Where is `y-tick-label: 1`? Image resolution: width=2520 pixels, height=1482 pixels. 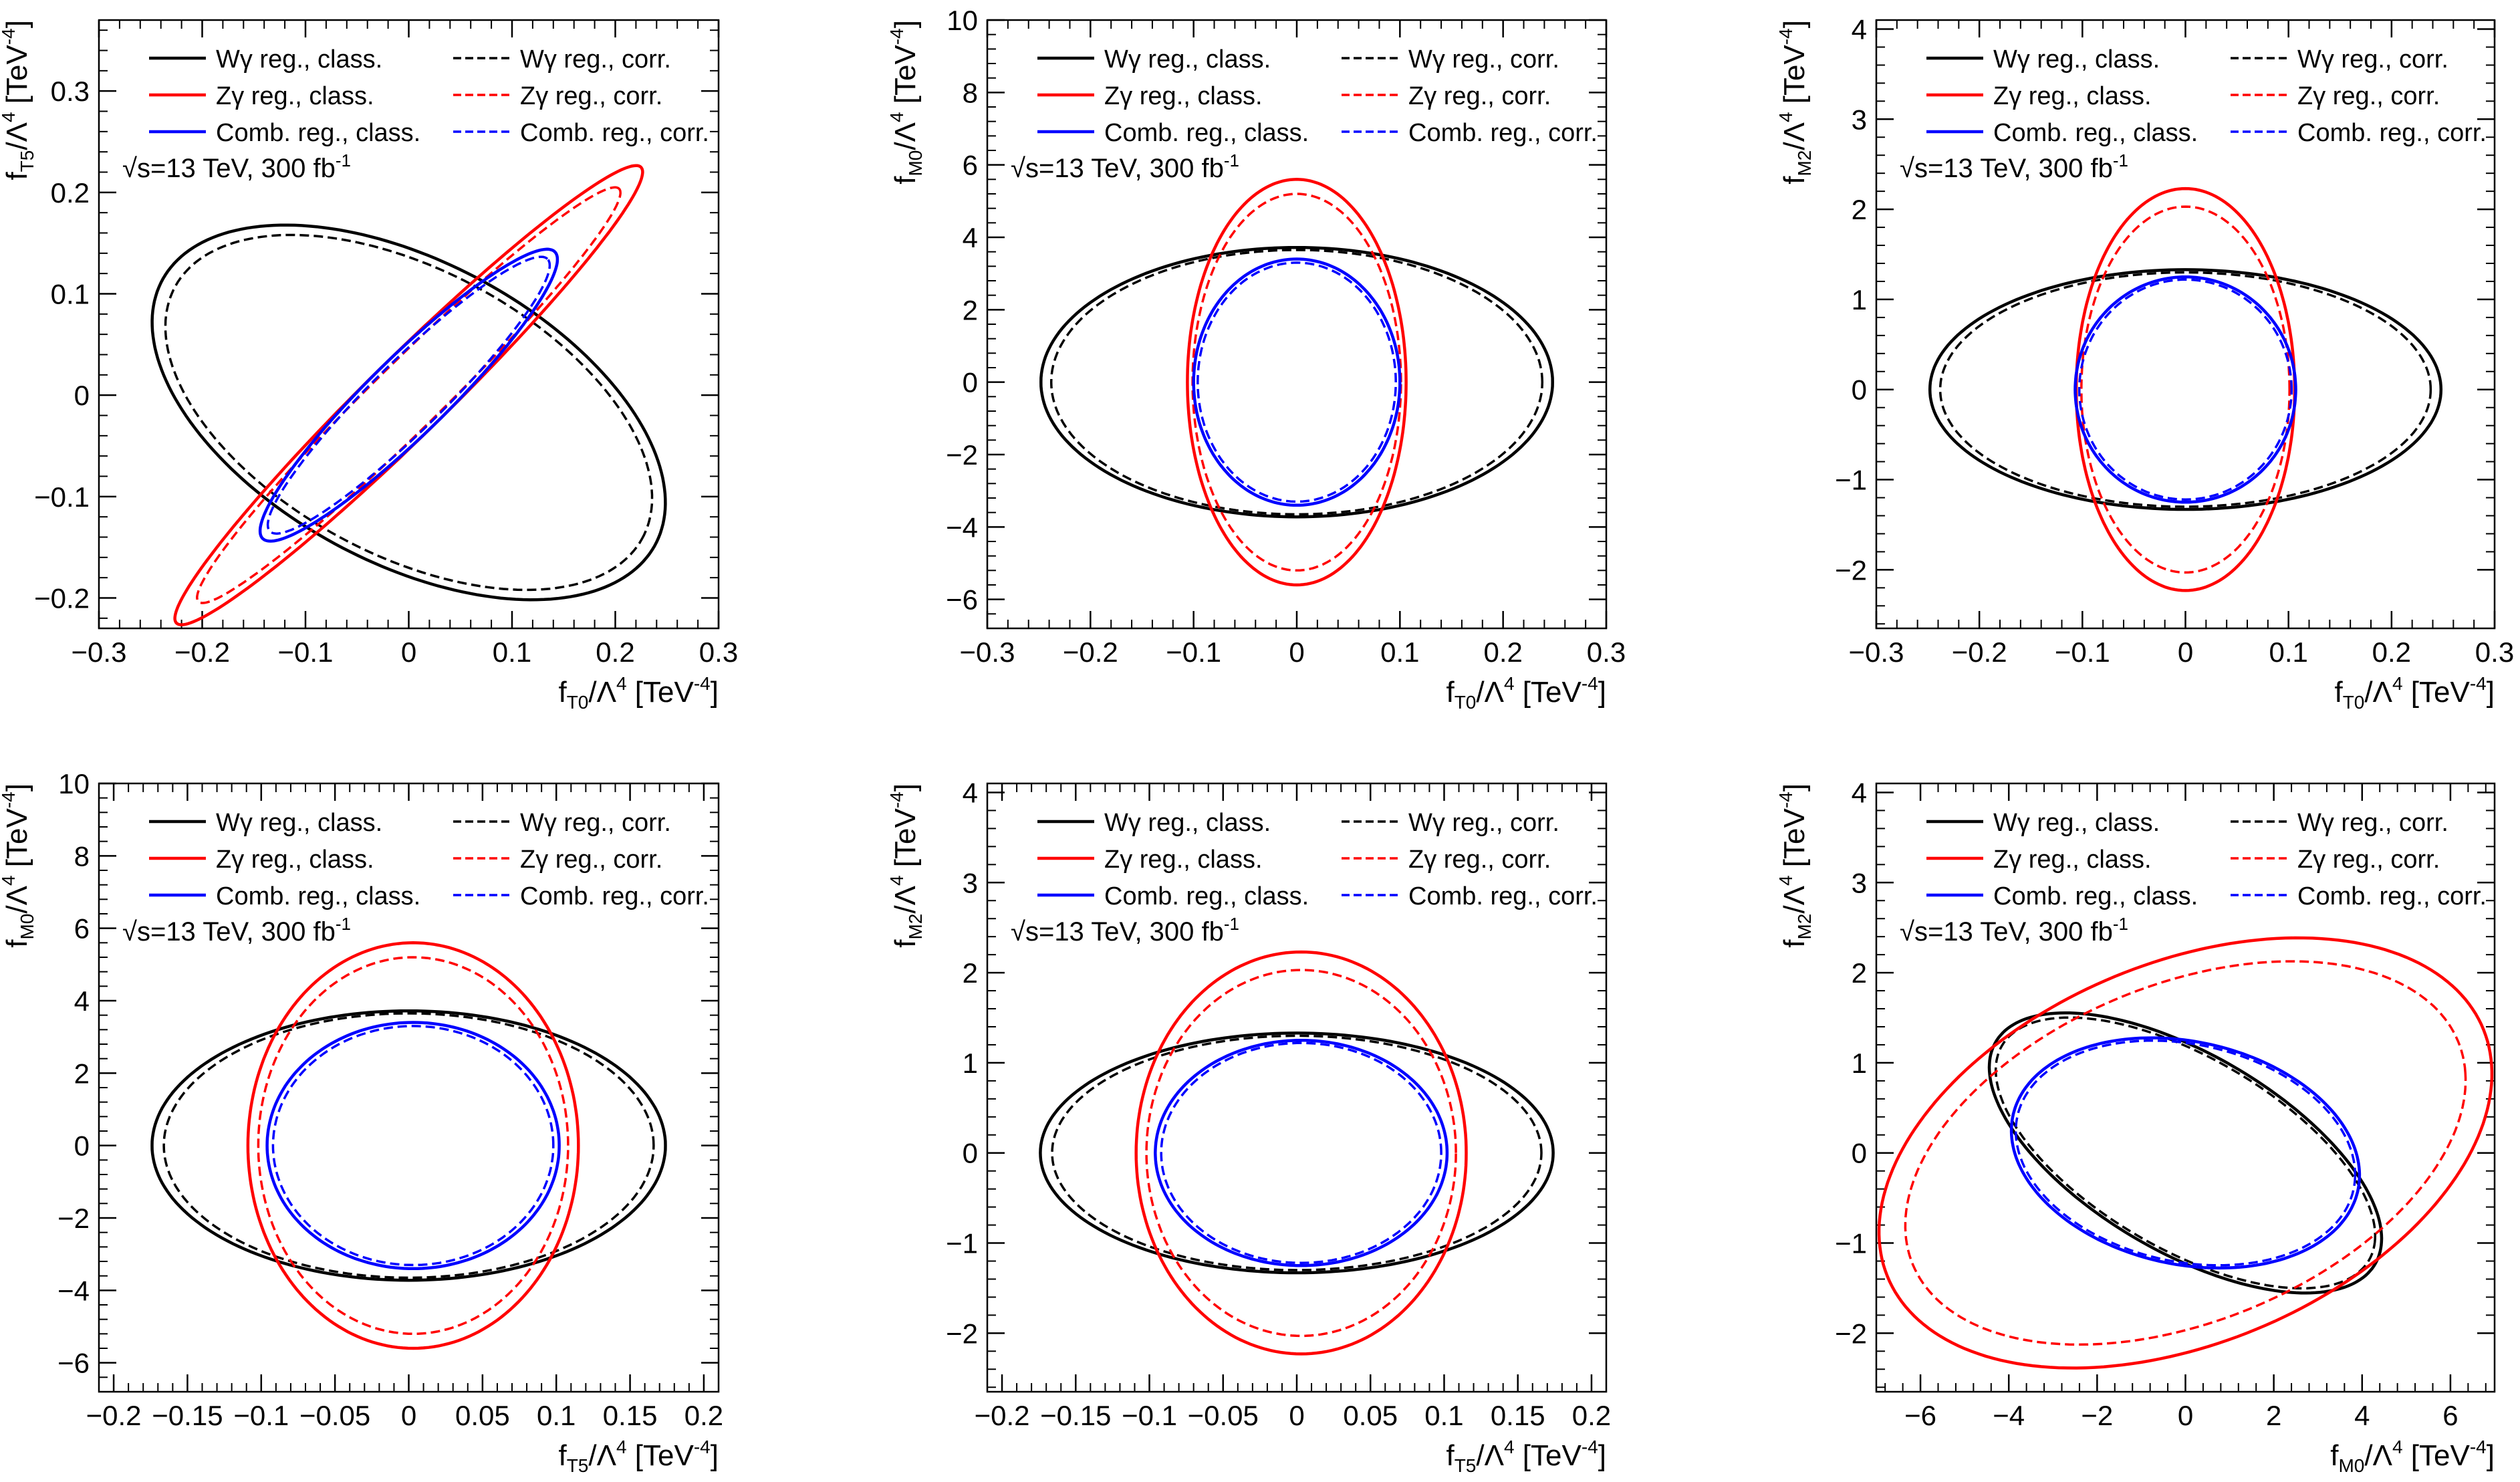
y-tick-label: 1 is located at coordinates (1859, 1063).